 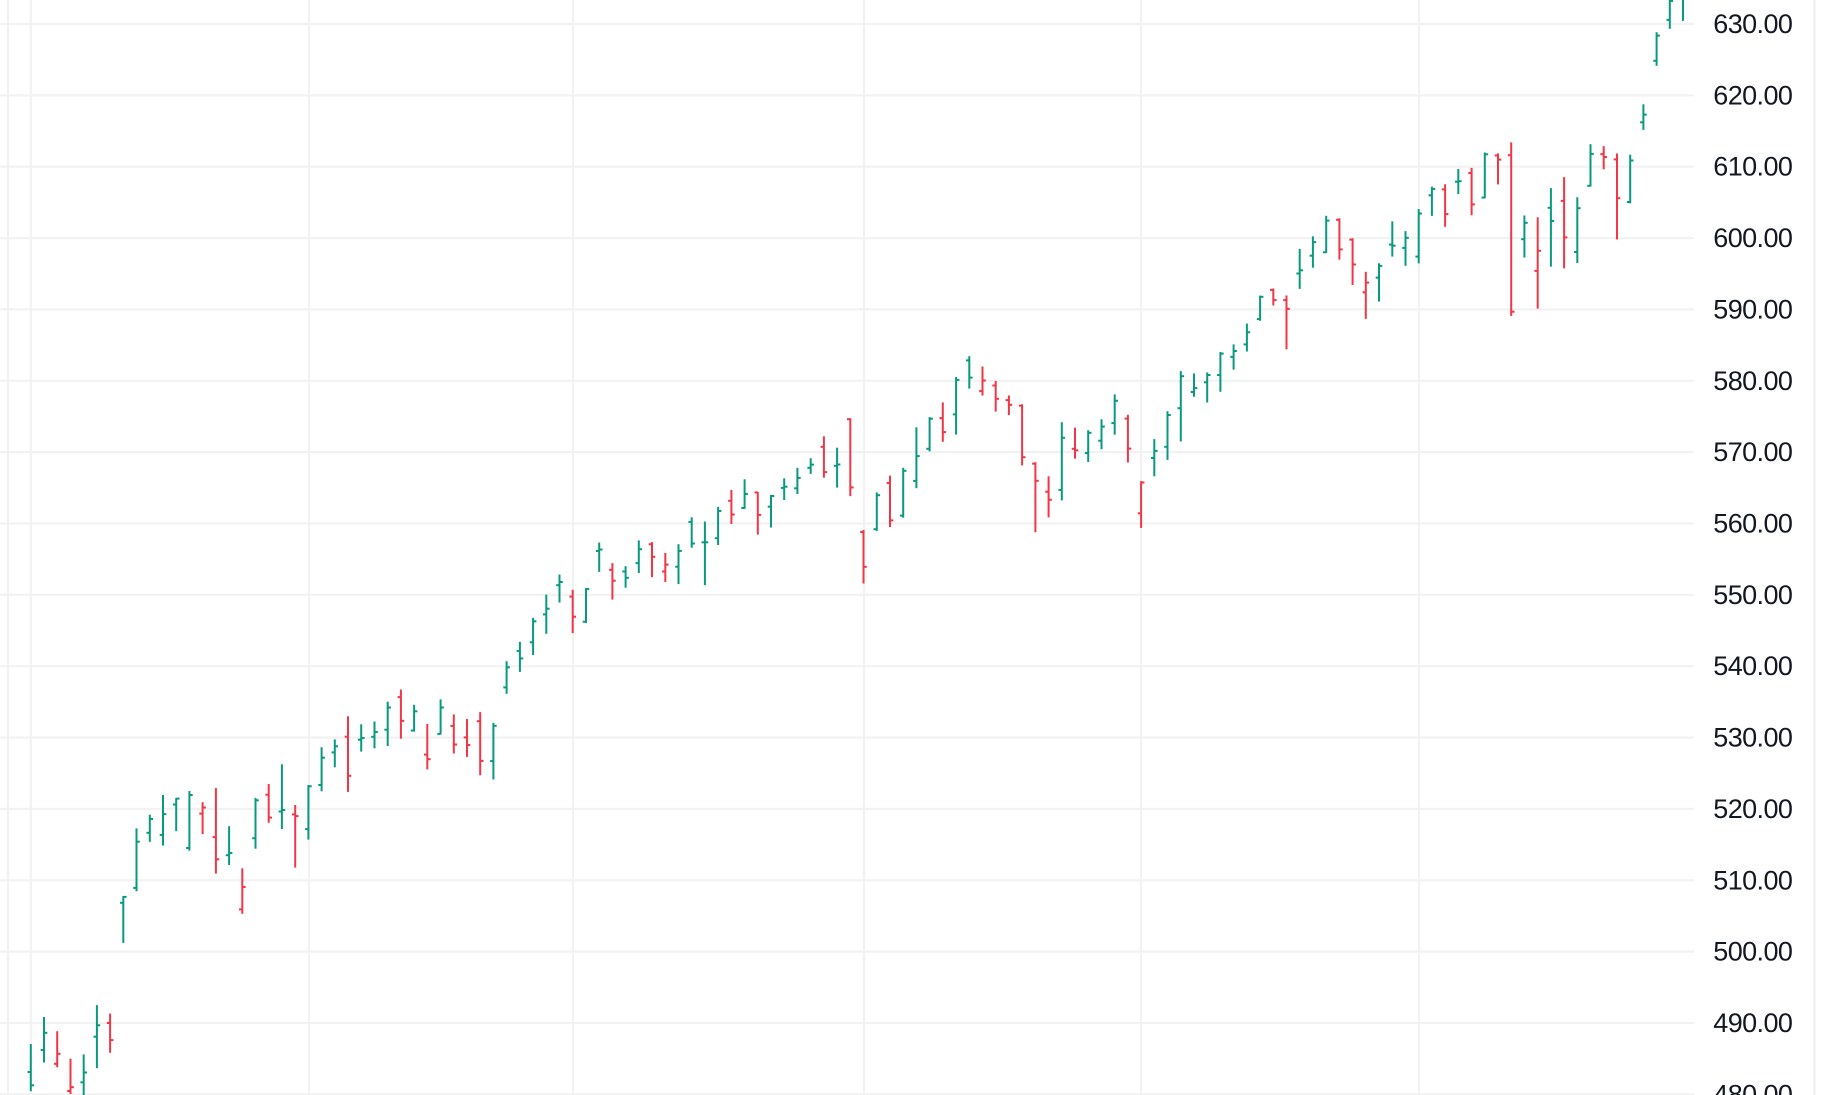 What do you see at coordinates (1752, 95) in the screenshot?
I see `svg-text: 620.00` at bounding box center [1752, 95].